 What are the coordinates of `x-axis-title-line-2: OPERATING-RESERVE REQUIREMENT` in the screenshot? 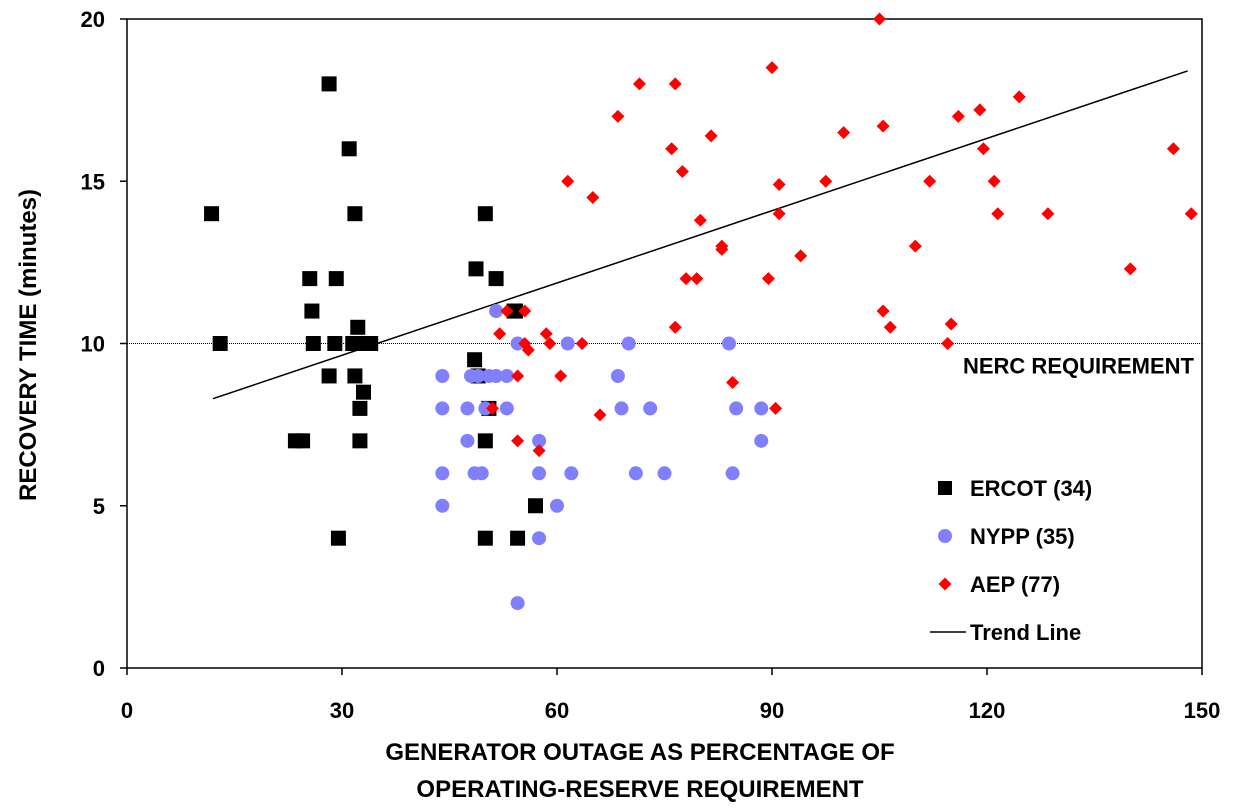 It's located at (640, 789).